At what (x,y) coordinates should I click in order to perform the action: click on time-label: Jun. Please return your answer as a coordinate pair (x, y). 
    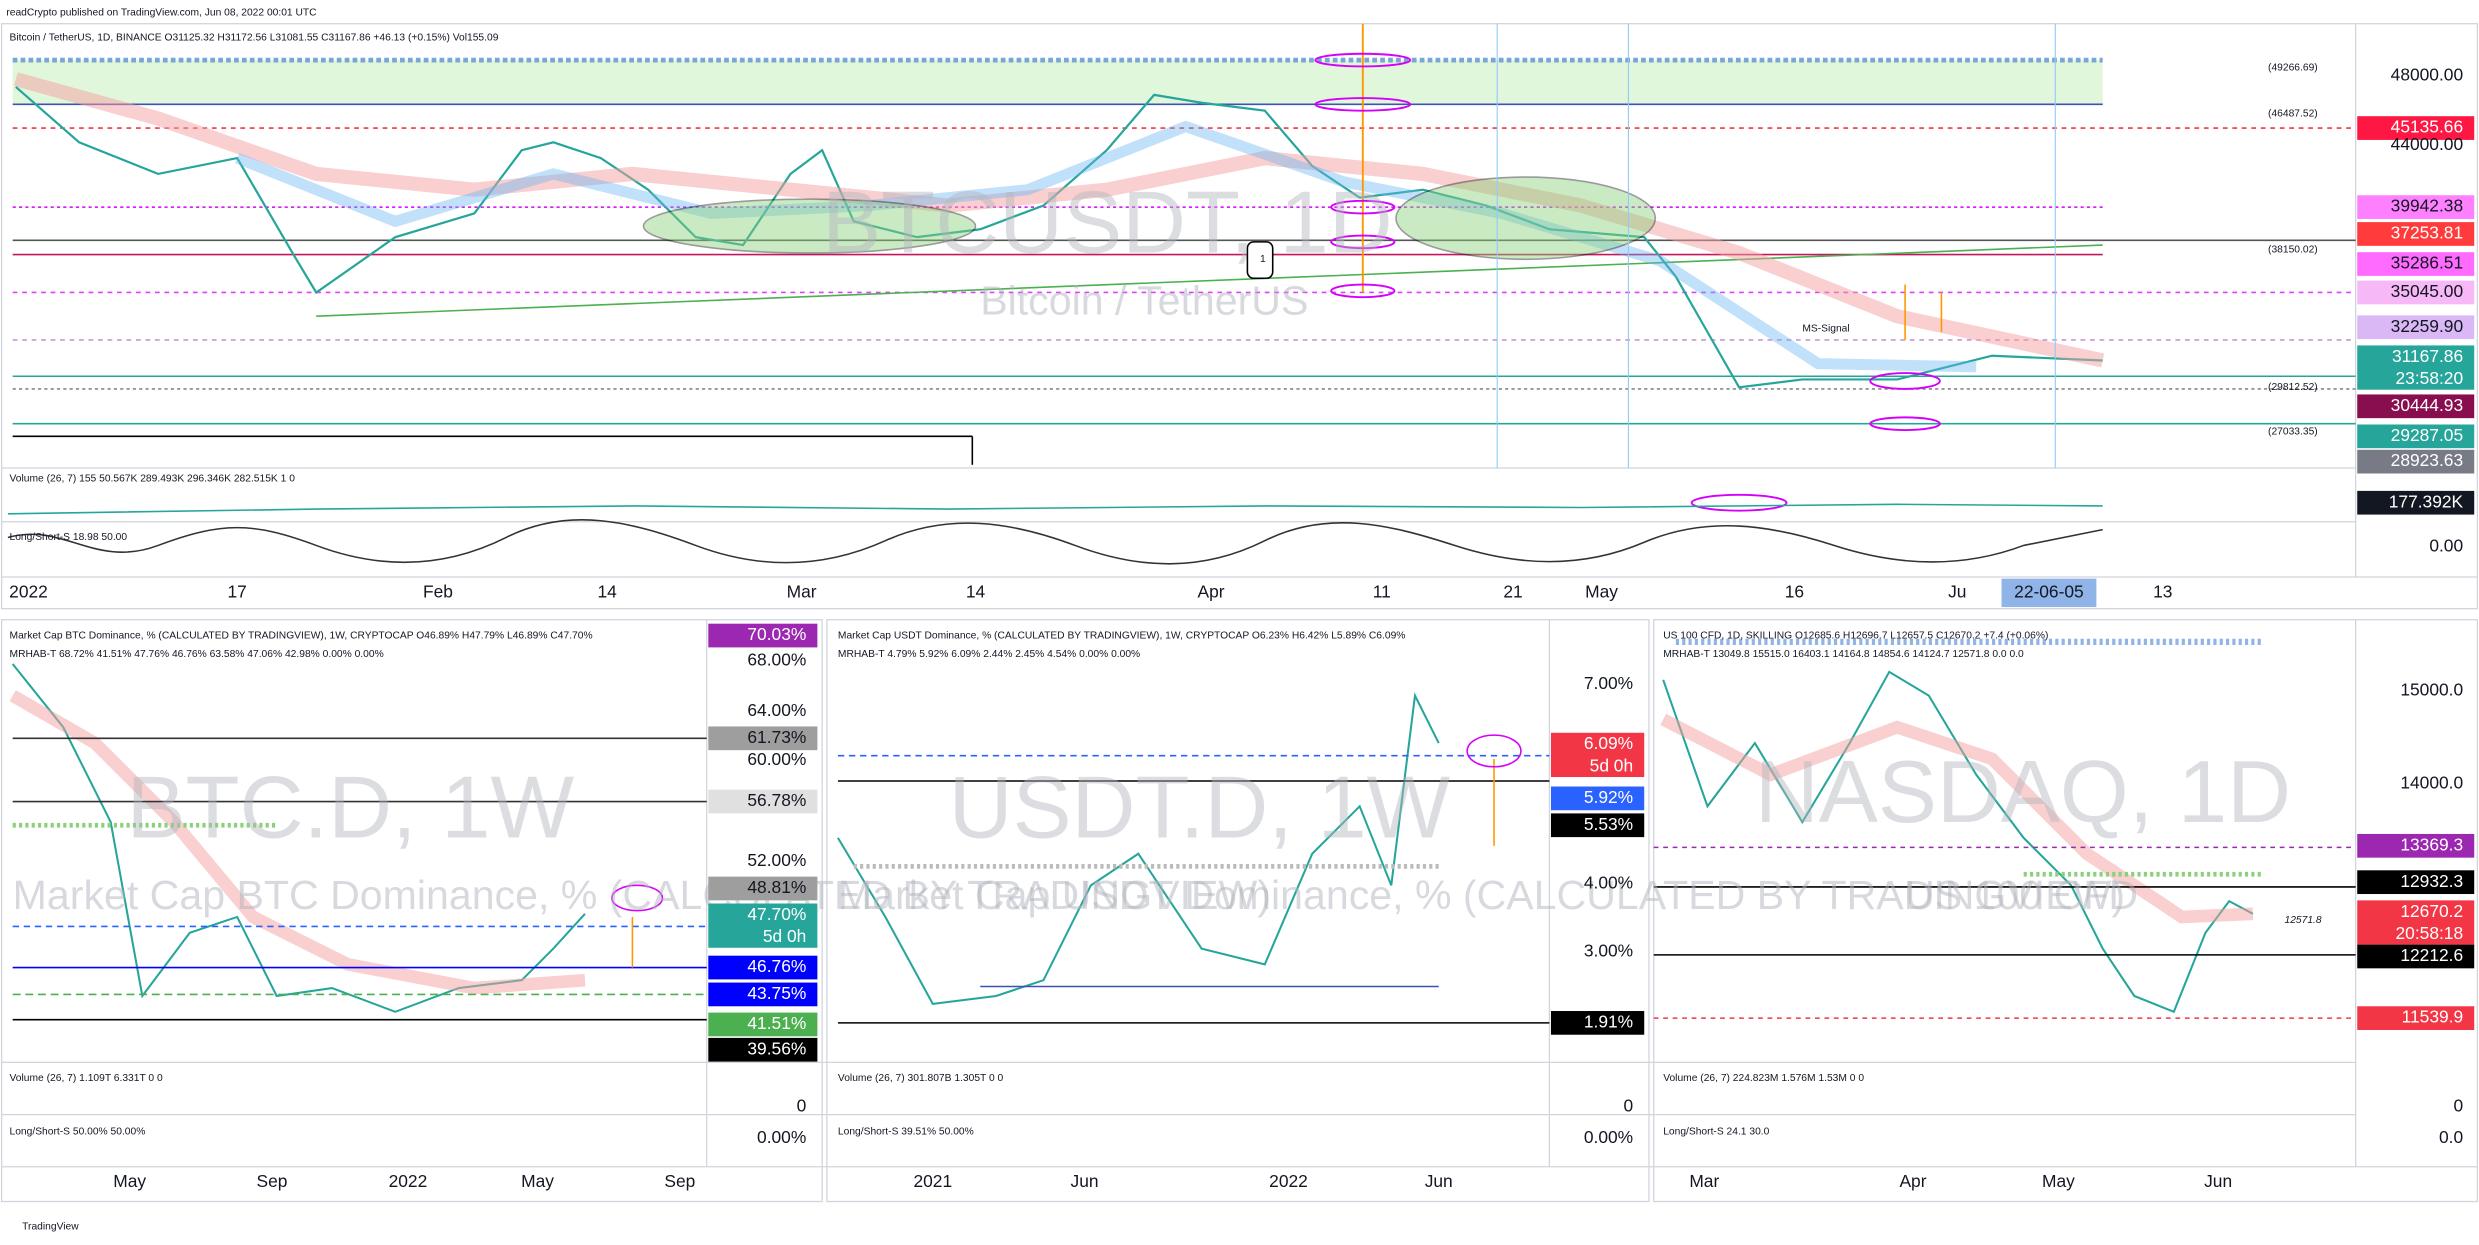
    Looking at the image, I should click on (1085, 1181).